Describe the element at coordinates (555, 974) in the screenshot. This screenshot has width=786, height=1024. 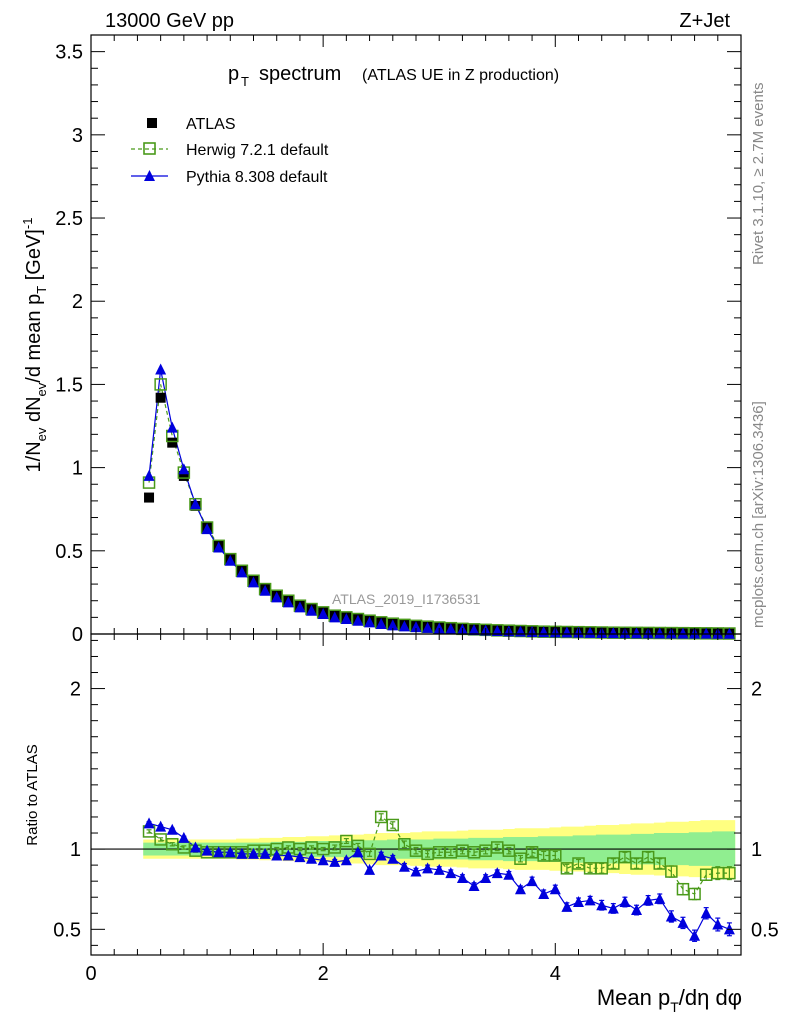
I see `x-tick-label: 4` at that location.